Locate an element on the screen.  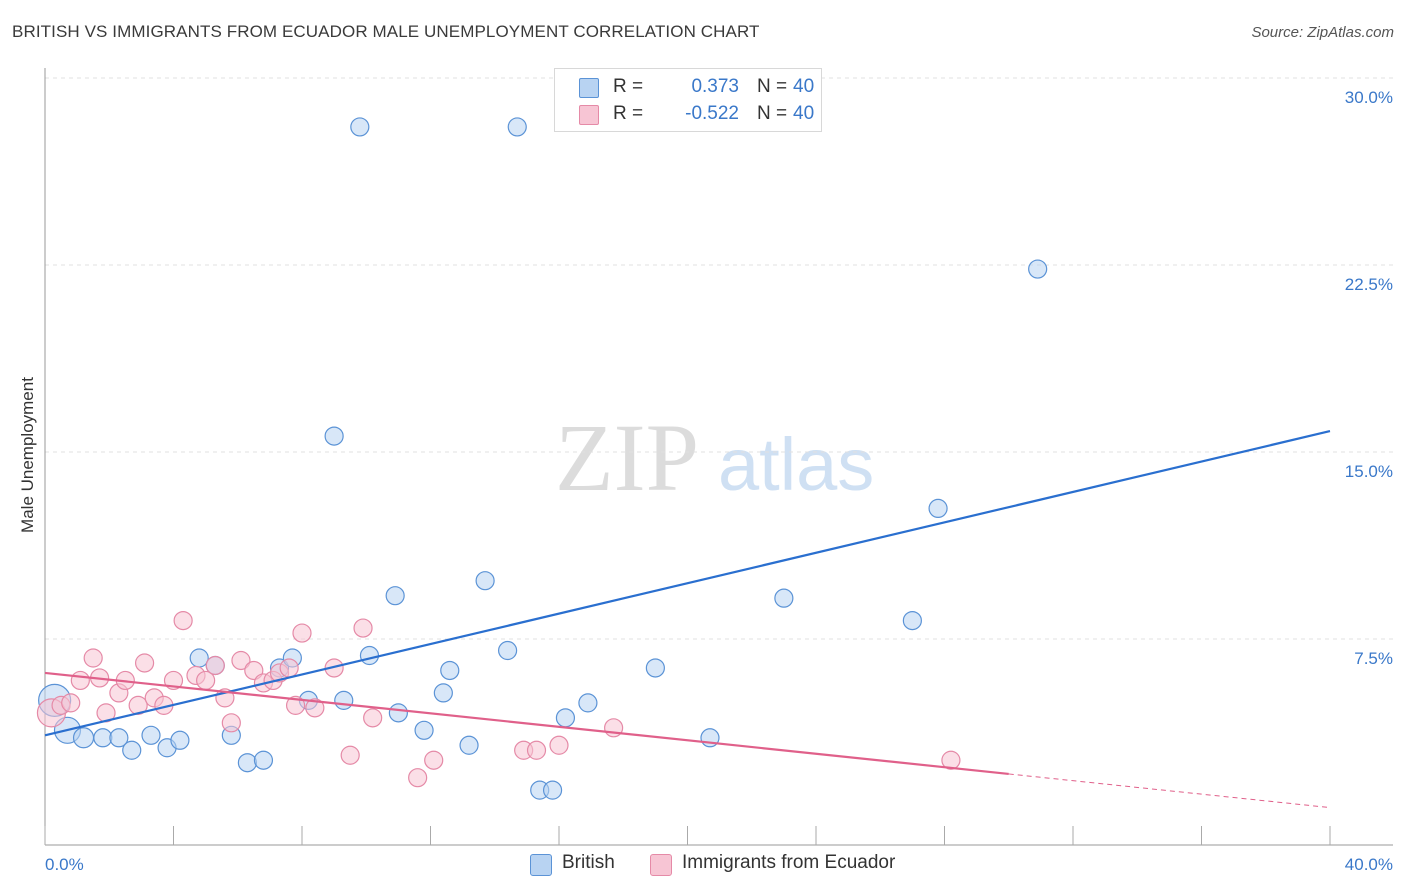
x-tick-label: 40.0% is located at coordinates (1369, 864).